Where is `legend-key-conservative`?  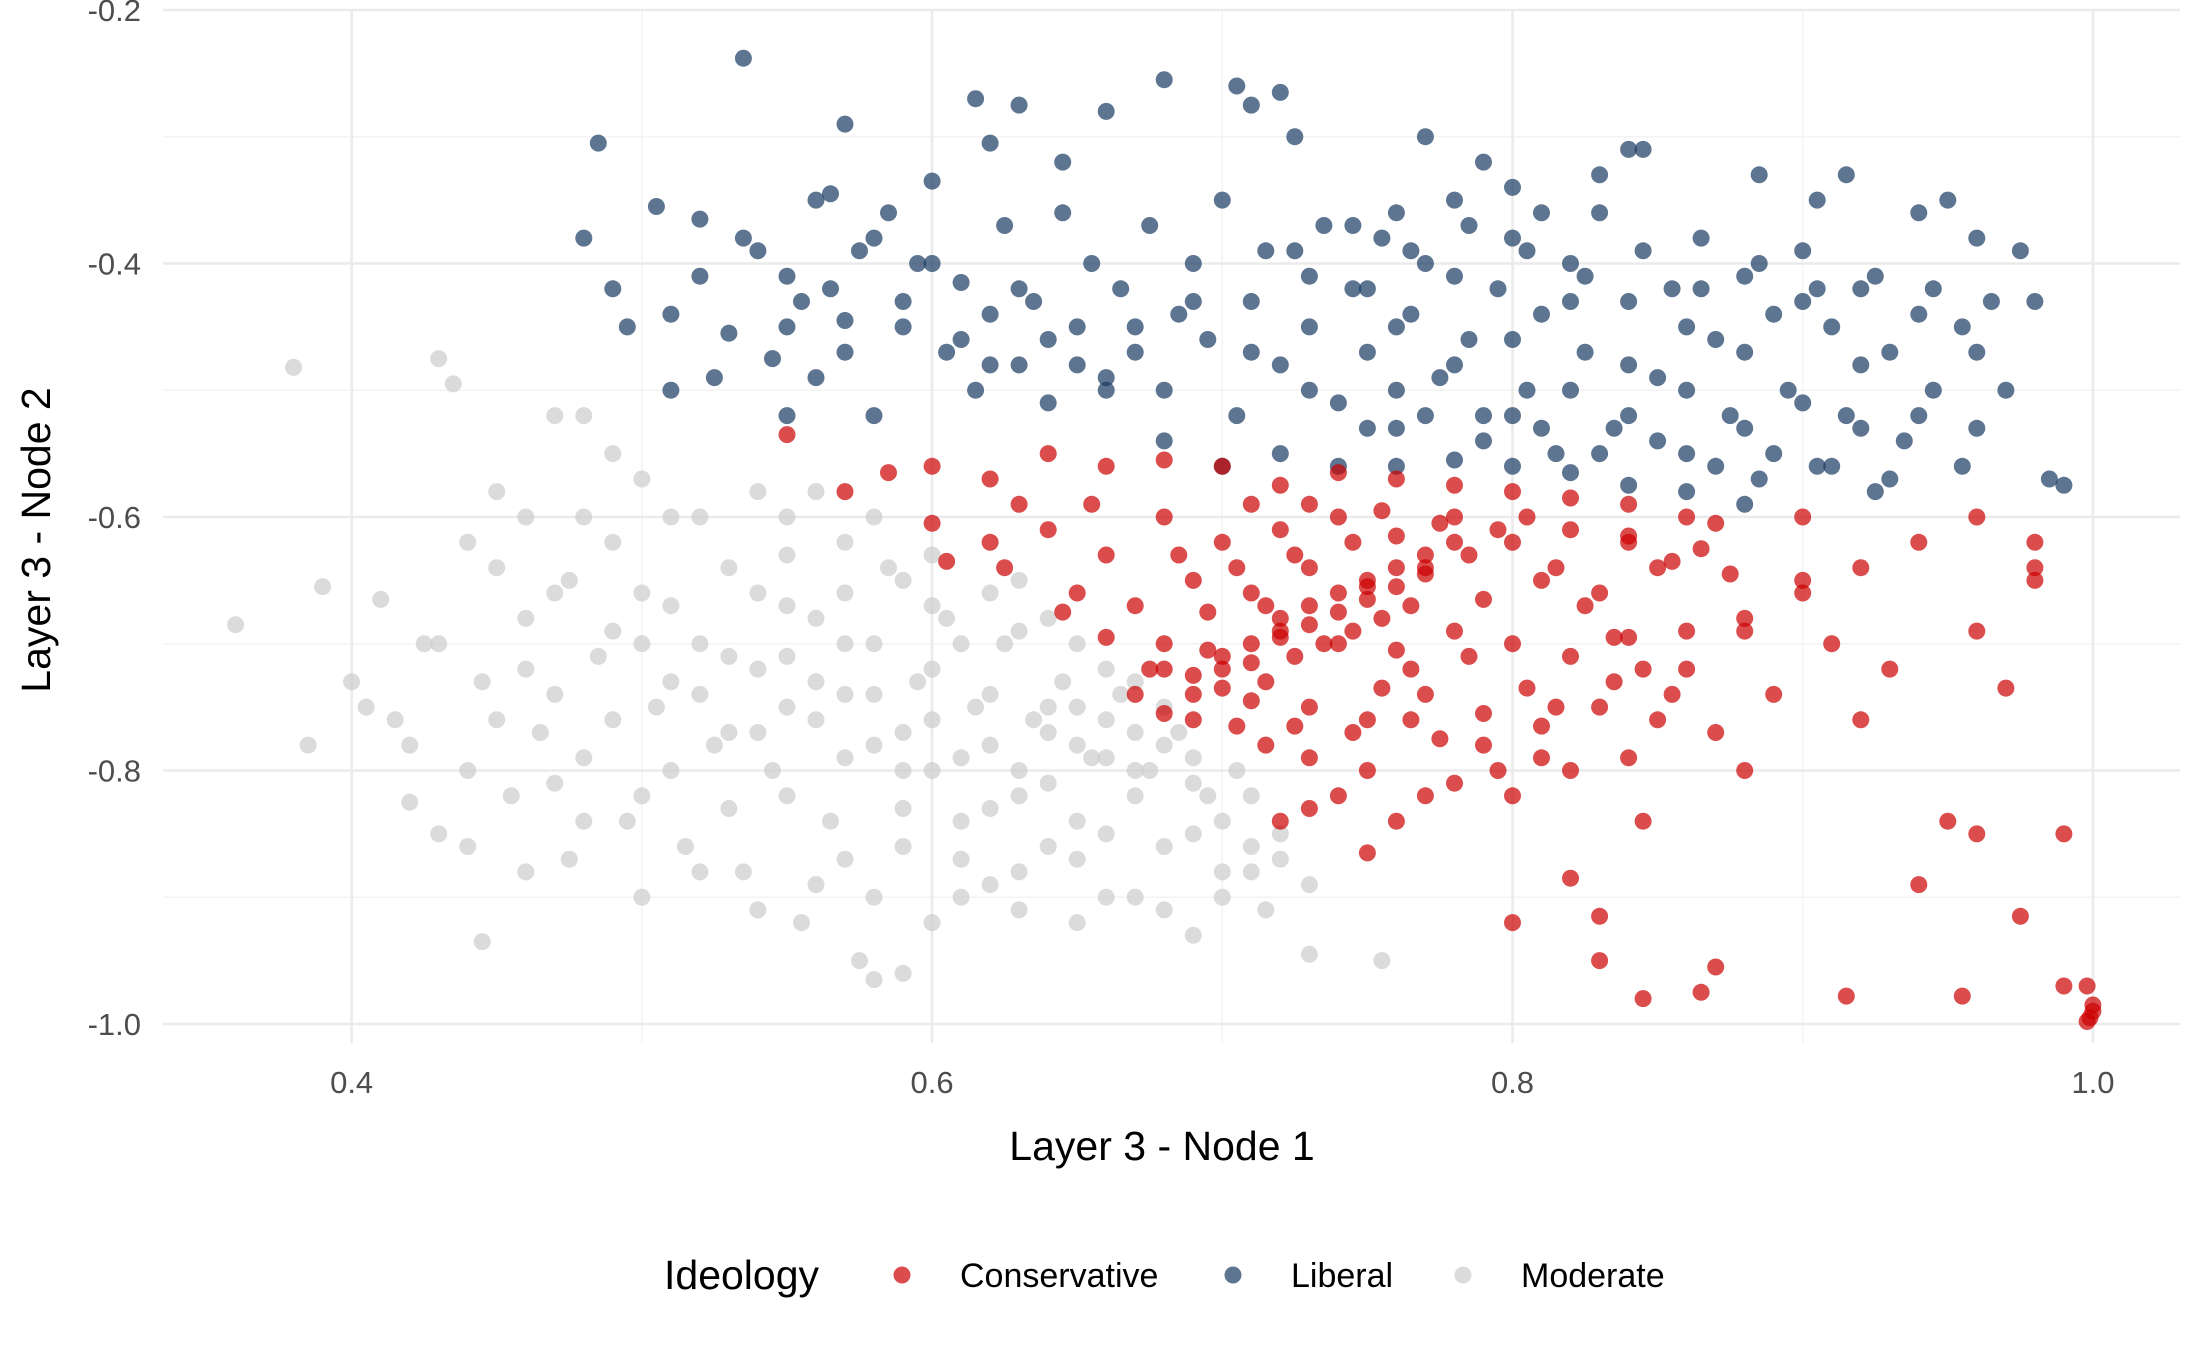
legend-key-conservative is located at coordinates (902, 1275).